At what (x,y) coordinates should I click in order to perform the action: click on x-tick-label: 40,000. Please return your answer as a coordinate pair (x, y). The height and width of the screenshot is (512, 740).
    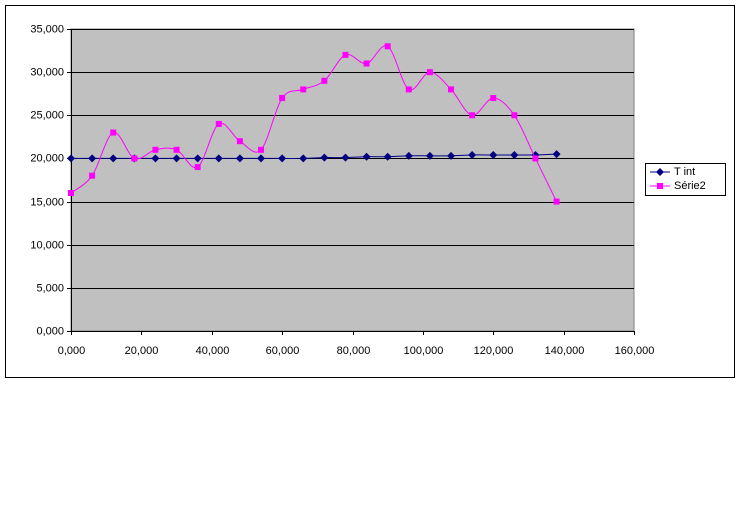
    Looking at the image, I should click on (213, 351).